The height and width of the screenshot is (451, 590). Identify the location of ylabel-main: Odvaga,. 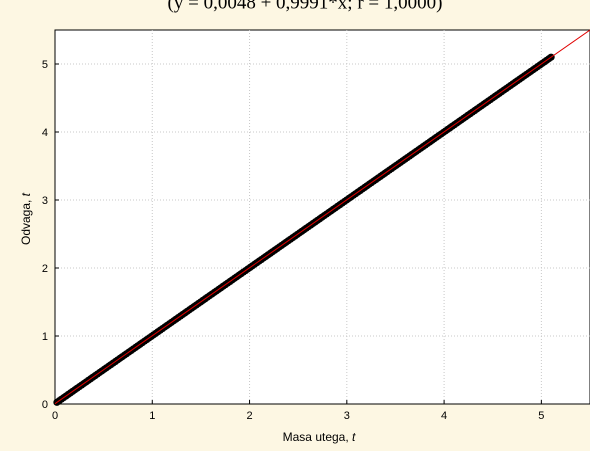
(26, 220).